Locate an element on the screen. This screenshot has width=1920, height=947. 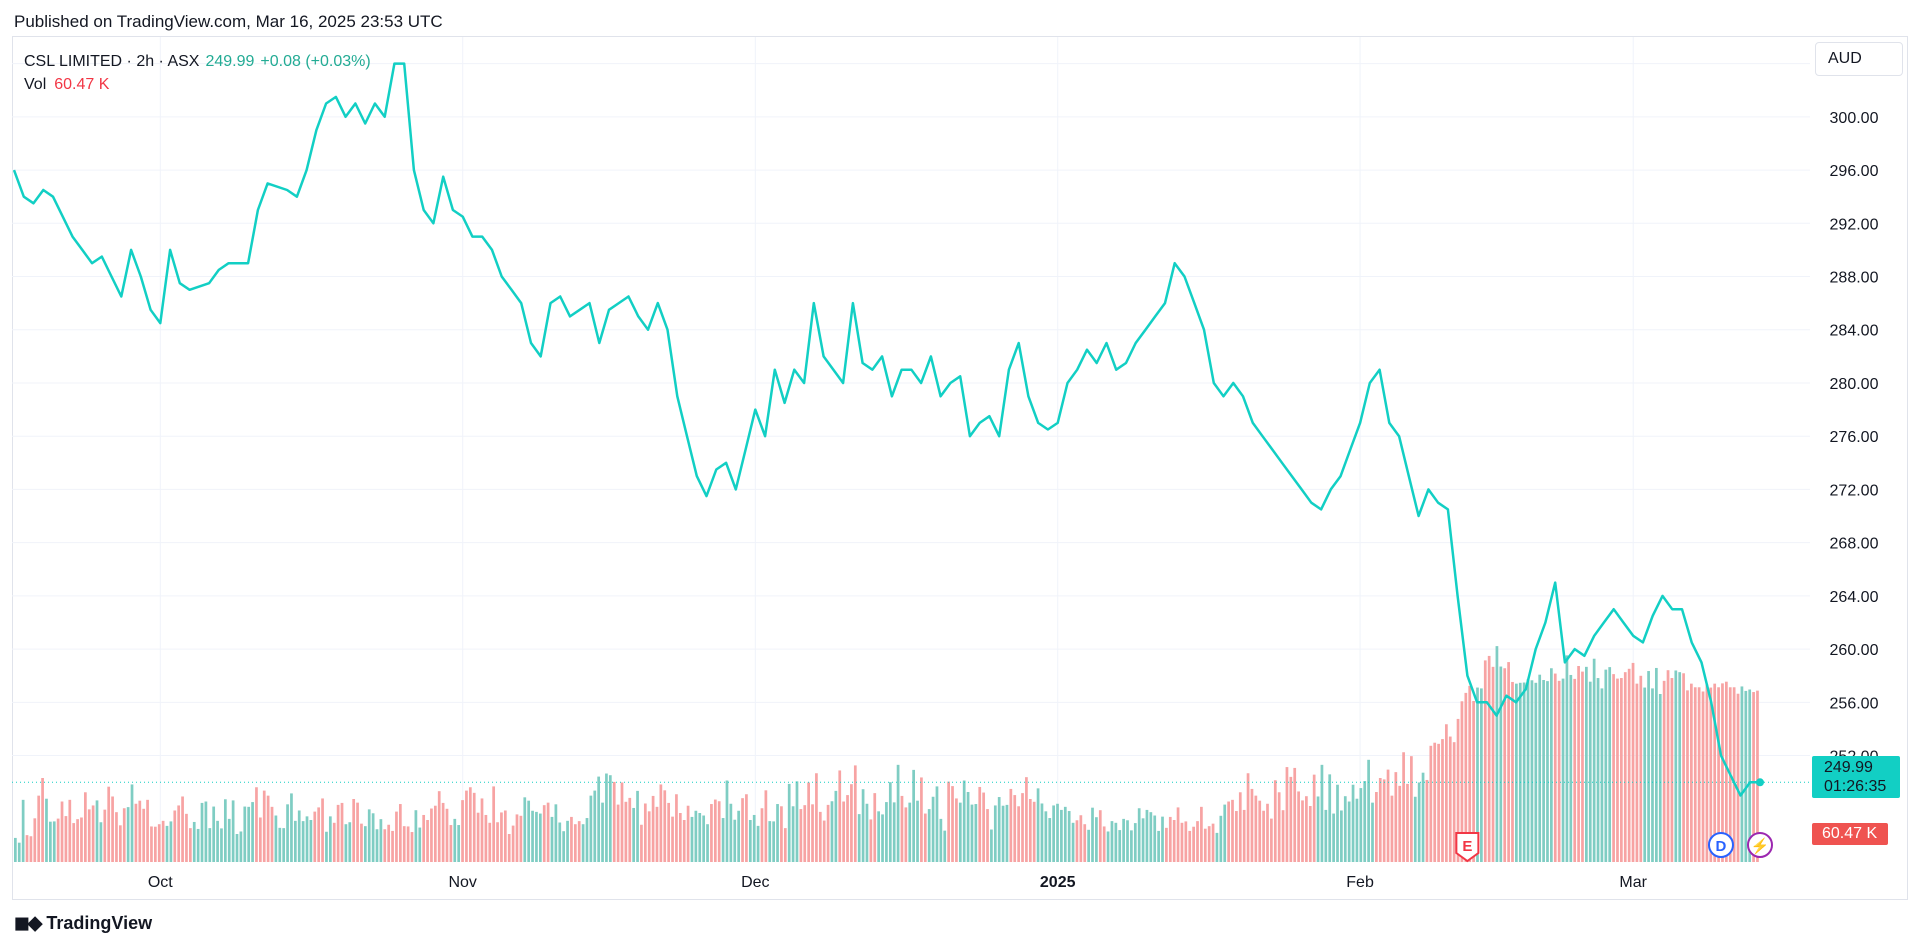
x-tick-label: Feb is located at coordinates (1360, 882).